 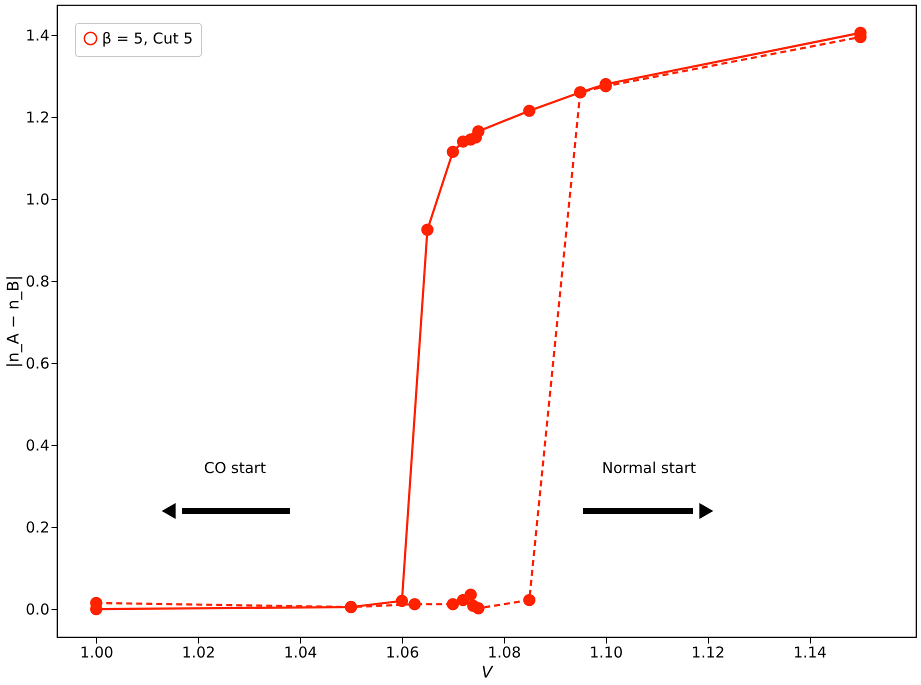 What do you see at coordinates (199, 653) in the screenshot?
I see `x-tick-label: 1.02` at bounding box center [199, 653].